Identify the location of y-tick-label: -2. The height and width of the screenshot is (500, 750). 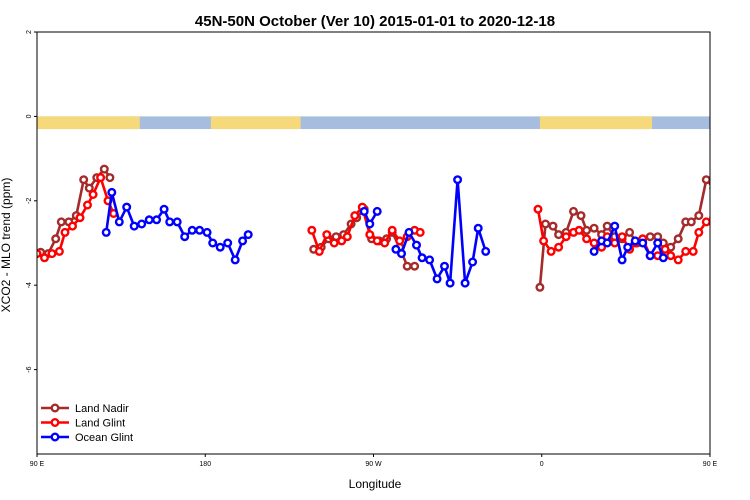
(29, 201).